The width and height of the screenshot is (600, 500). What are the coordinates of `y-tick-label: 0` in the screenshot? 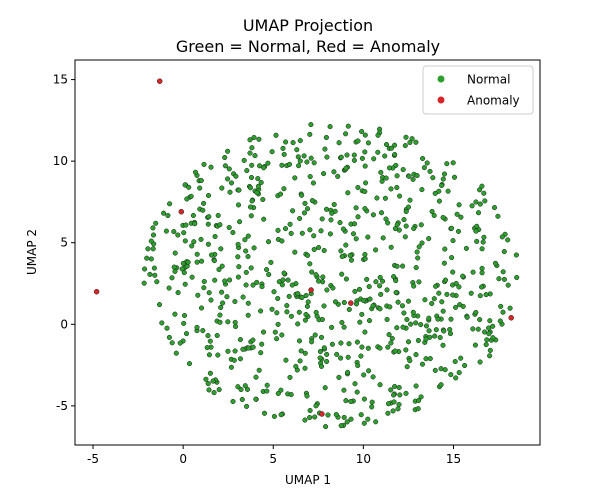 It's located at (64, 324).